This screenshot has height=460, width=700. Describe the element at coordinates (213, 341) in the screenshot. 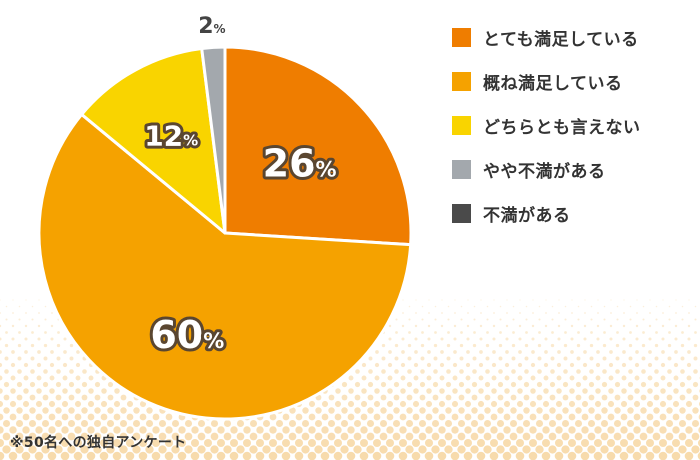

I see `pie-value-percent: %` at that location.